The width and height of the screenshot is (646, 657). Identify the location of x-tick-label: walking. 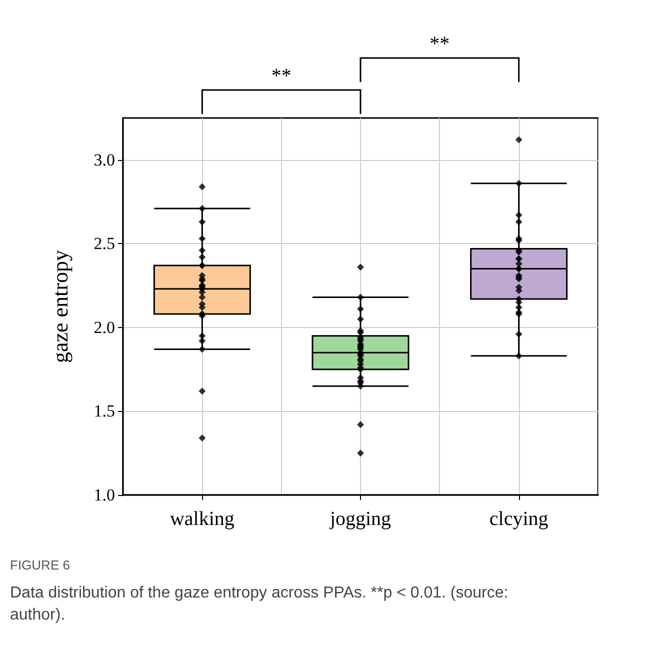
(202, 519).